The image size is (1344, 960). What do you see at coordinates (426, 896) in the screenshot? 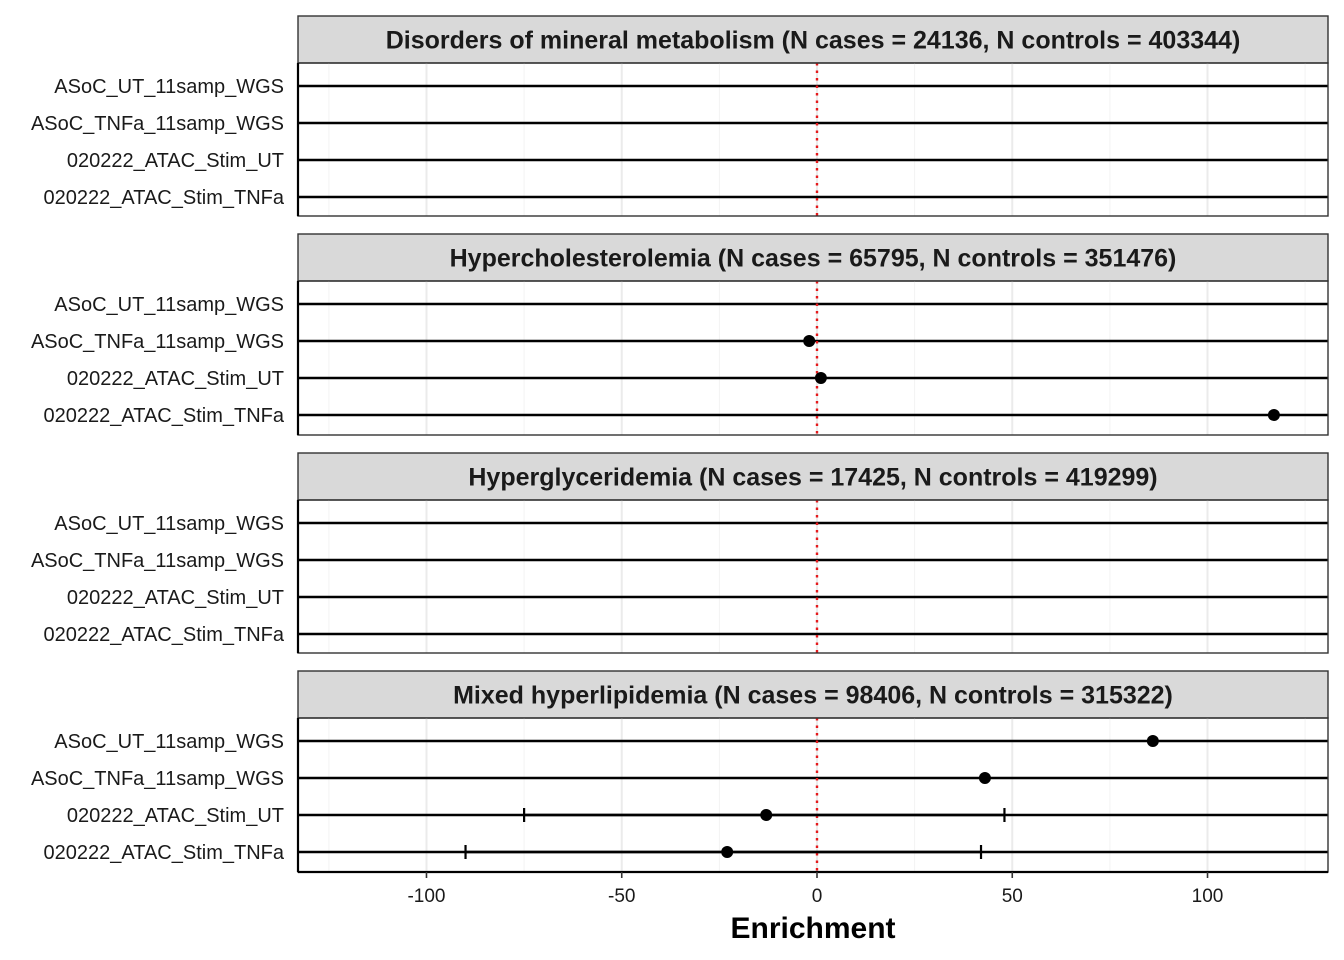
I see `x-tick-label: -100` at bounding box center [426, 896].